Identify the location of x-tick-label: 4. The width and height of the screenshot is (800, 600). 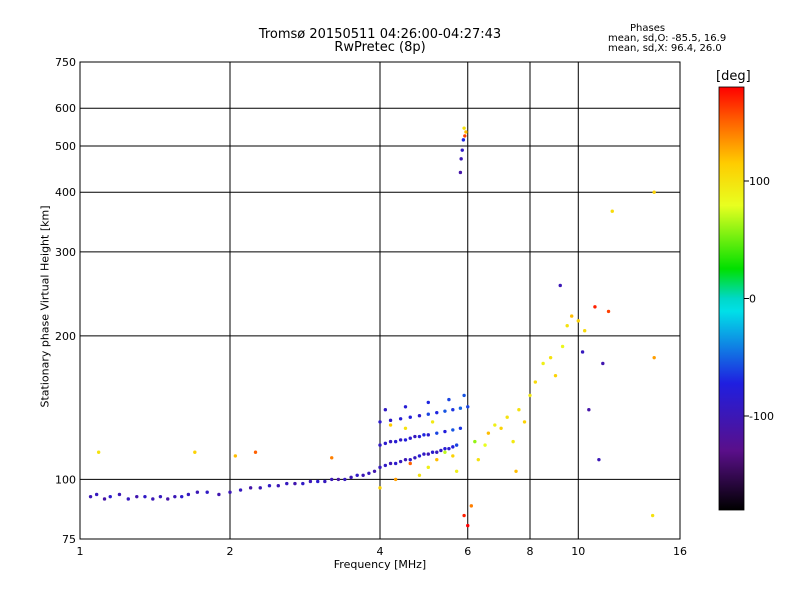
(380, 551).